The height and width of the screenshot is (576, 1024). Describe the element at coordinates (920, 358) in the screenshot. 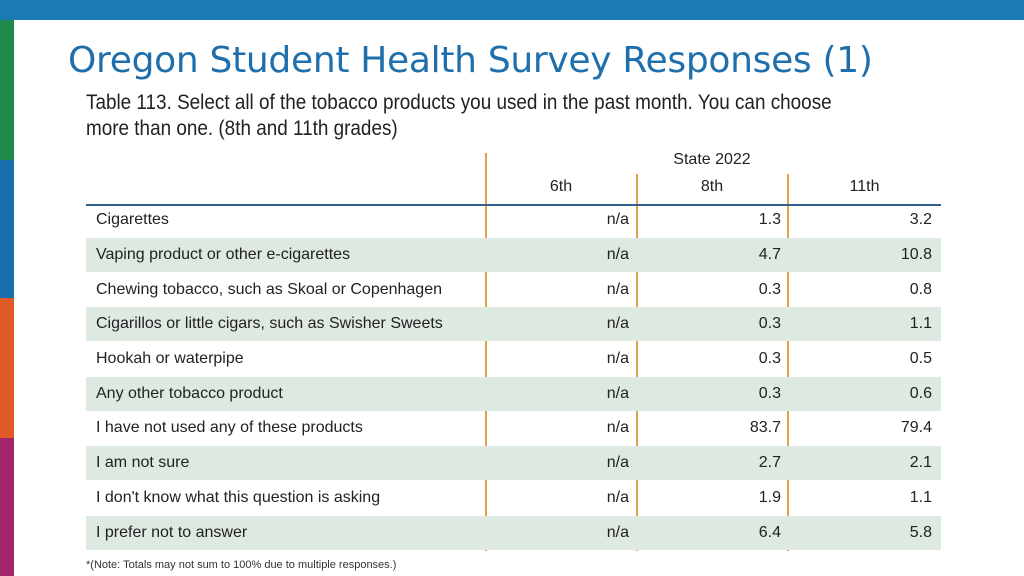

I see `cell-11th: 0.5` at that location.